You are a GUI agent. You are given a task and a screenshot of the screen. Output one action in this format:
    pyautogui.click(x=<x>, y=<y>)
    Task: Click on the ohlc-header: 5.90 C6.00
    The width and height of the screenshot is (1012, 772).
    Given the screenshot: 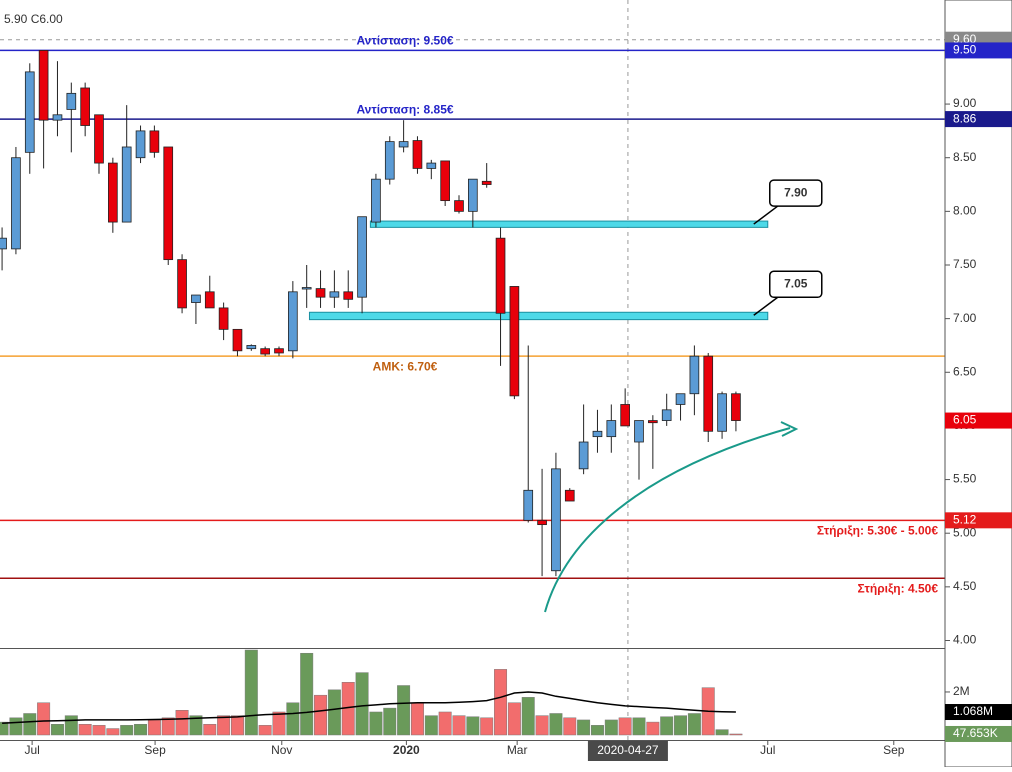 What is the action you would take?
    pyautogui.click(x=33, y=19)
    